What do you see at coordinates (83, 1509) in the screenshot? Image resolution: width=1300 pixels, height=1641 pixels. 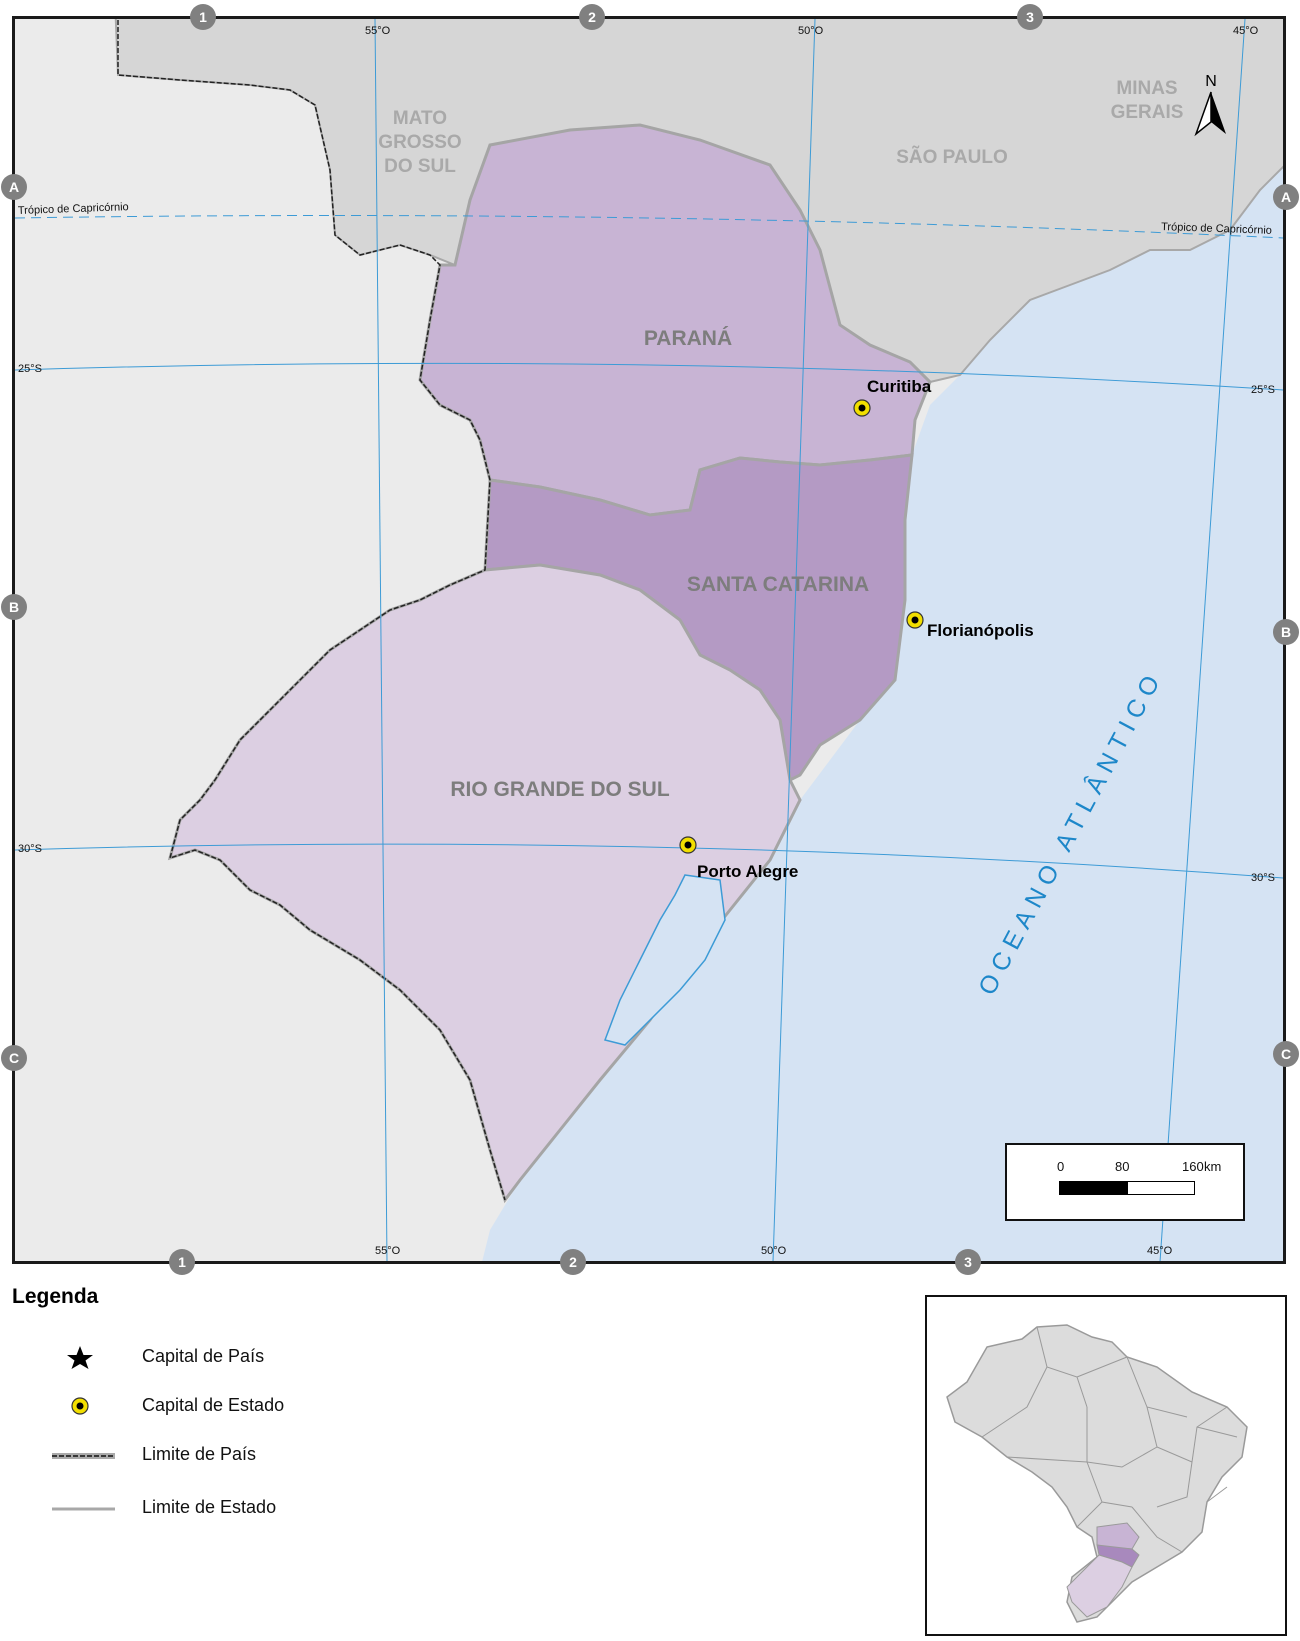 I see `state-border-line-icon` at bounding box center [83, 1509].